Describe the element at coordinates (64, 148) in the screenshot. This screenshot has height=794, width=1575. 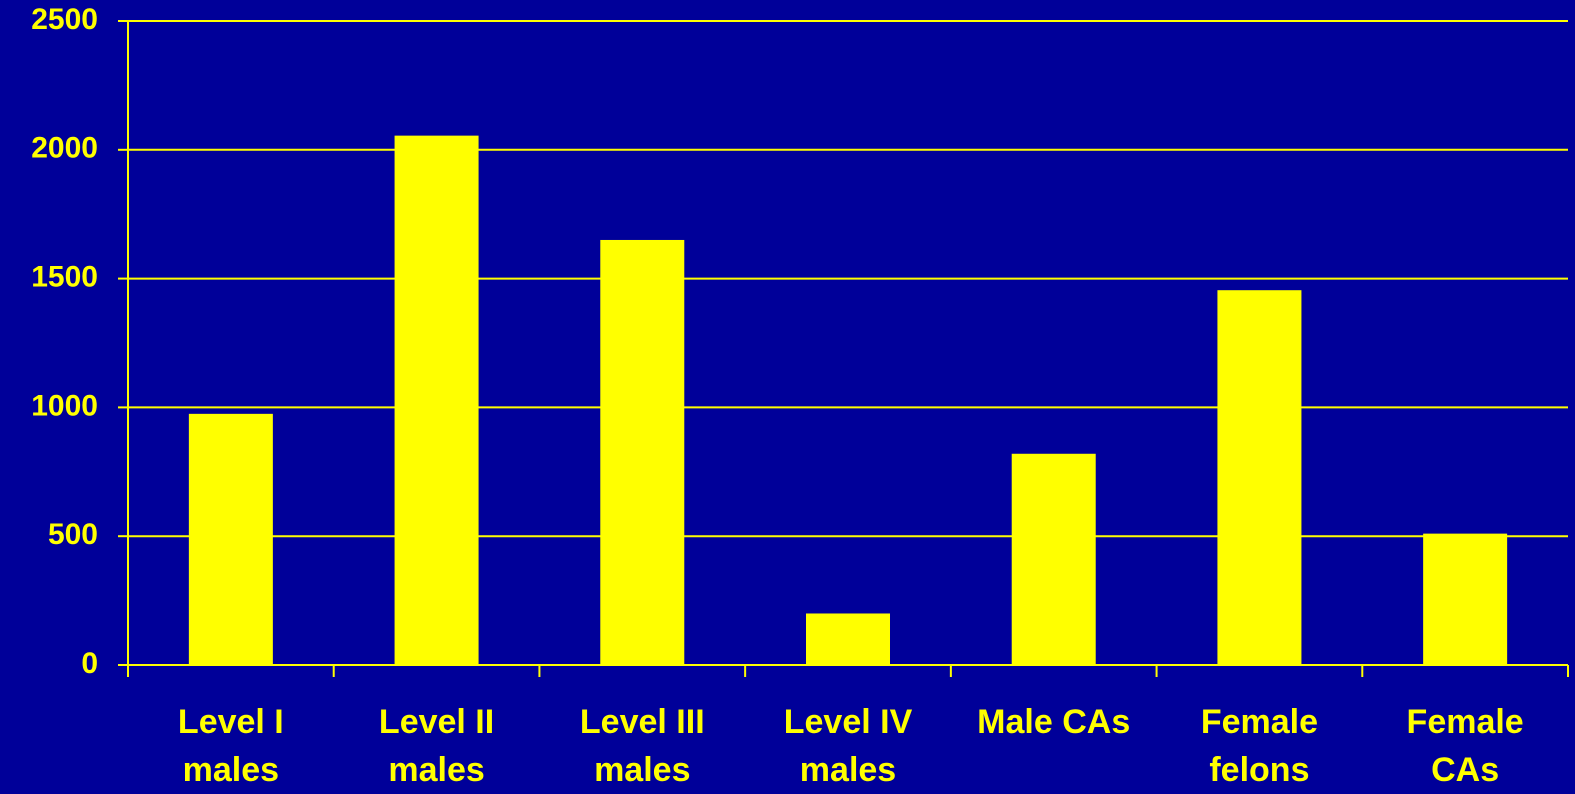
I see `y-tick-label: 2000` at that location.